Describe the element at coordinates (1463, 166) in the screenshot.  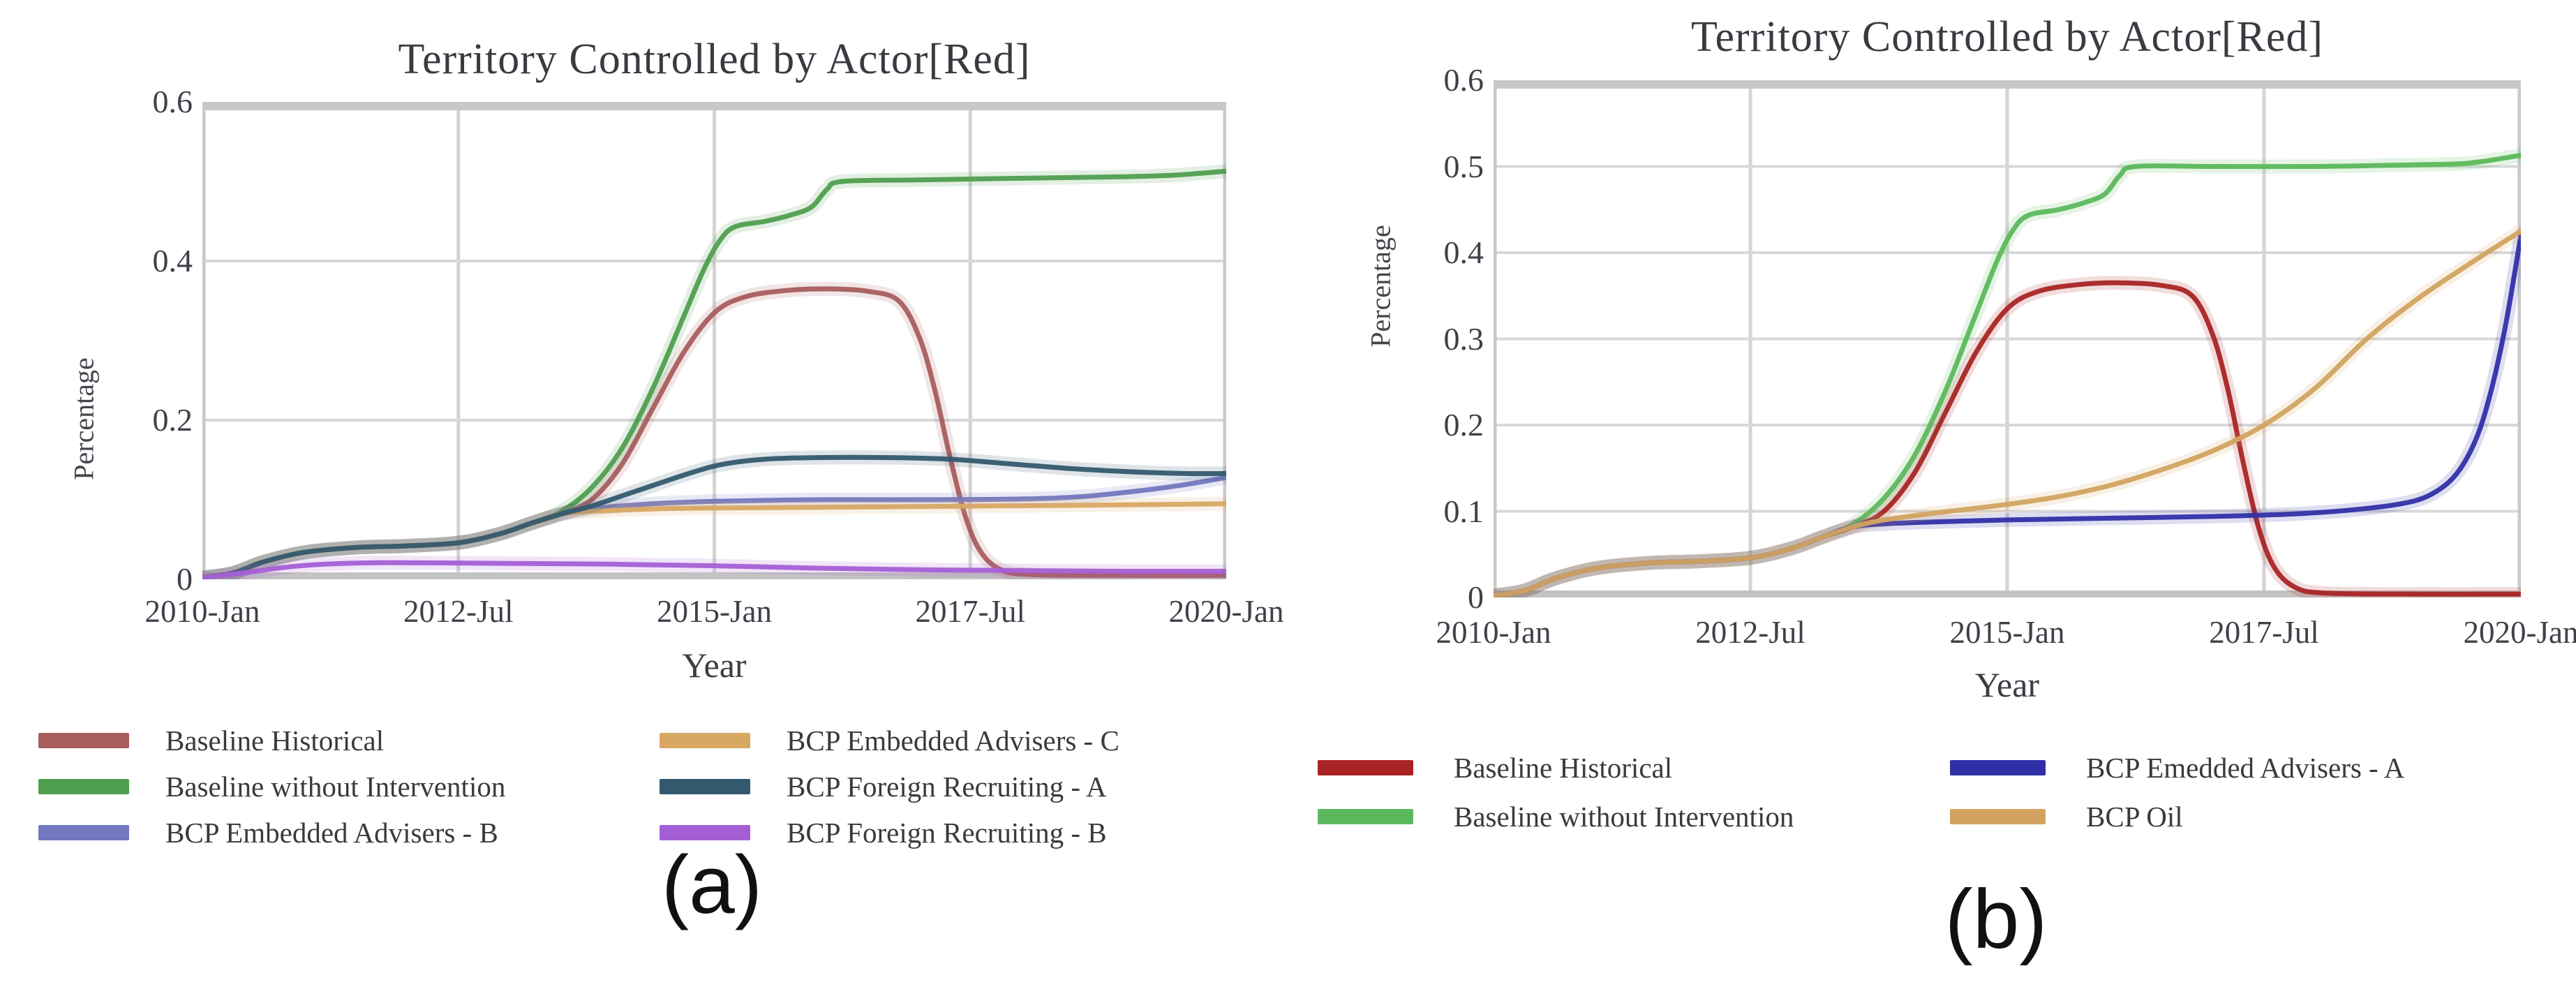
I see `y-tick-label: 0.5` at that location.